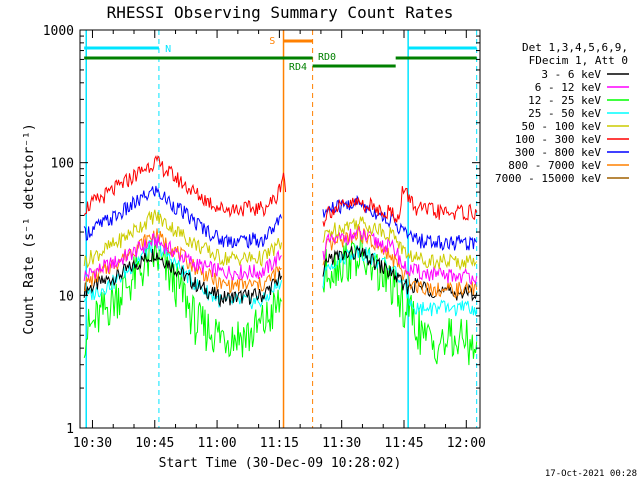 The width and height of the screenshot is (640, 480). What do you see at coordinates (466, 443) in the screenshot?
I see `x-tick-label-6: 12:00` at bounding box center [466, 443].